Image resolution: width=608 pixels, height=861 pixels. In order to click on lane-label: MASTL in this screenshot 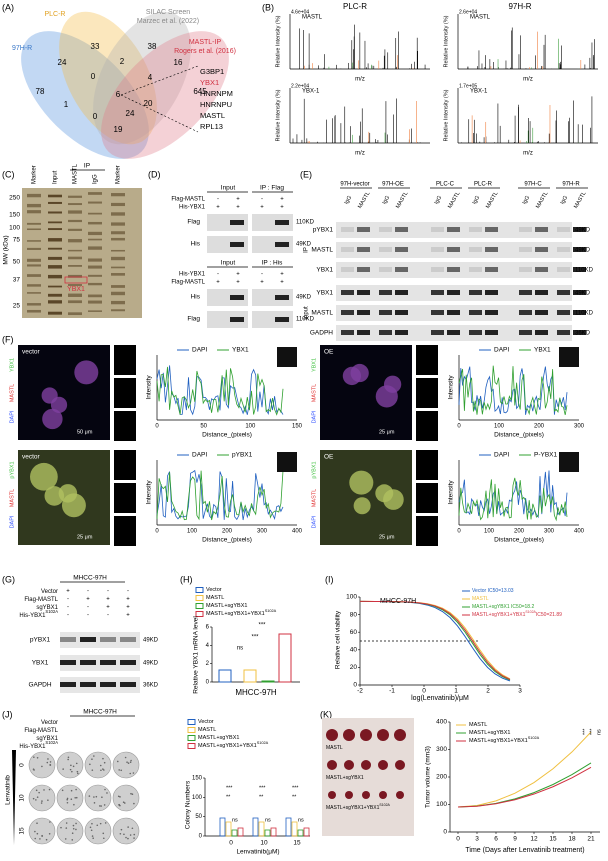, I will do `click(76, 173)`.